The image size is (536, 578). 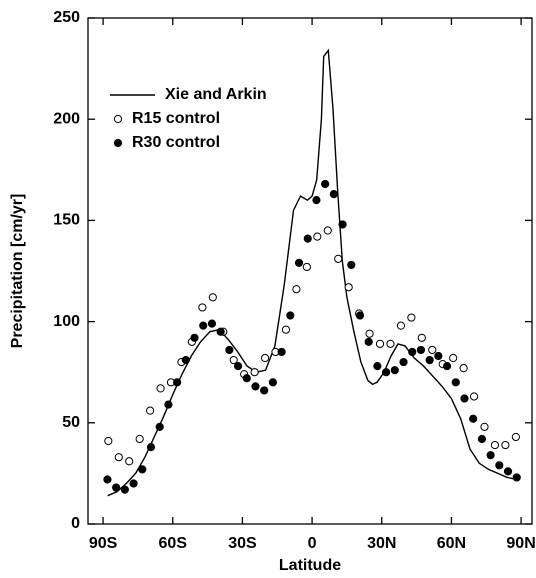 I want to click on y-axis-label: Precipitation [cm/yr], so click(x=17, y=271).